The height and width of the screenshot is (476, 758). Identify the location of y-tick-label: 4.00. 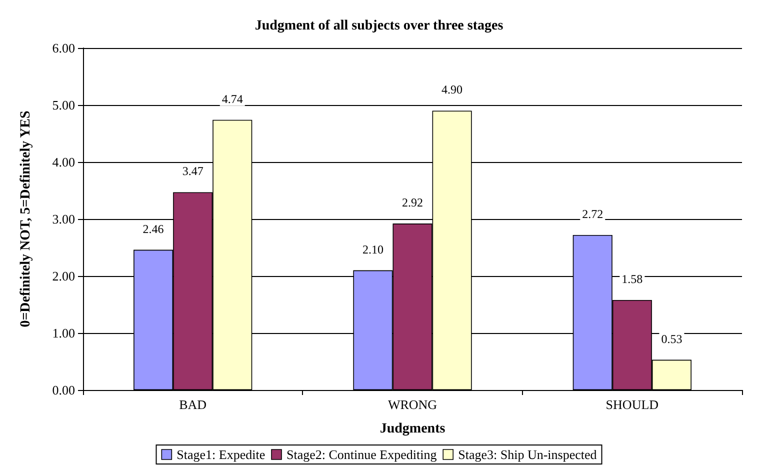
(63, 162).